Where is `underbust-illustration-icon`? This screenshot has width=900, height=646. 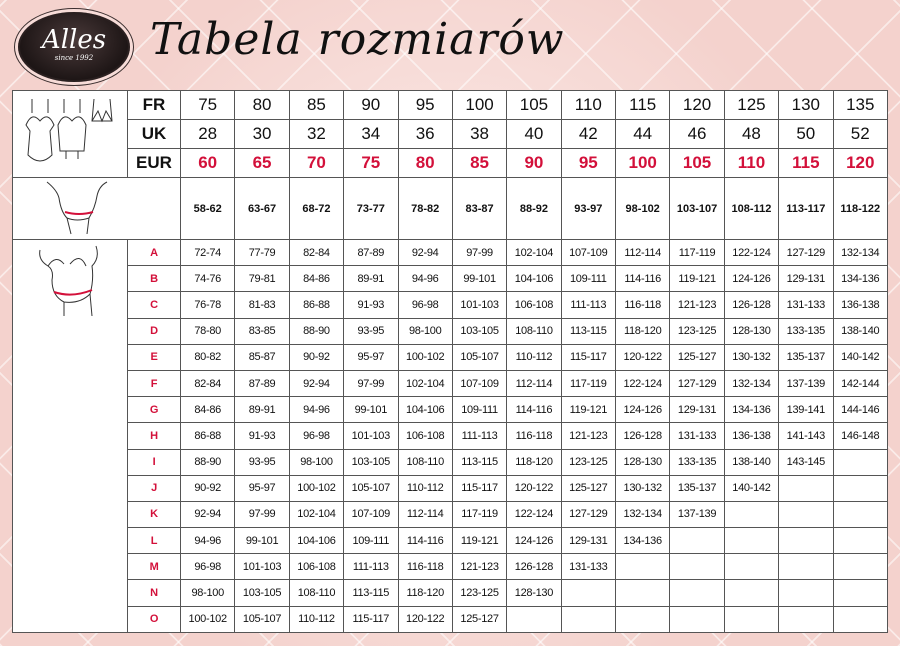 underbust-illustration-icon is located at coordinates (96, 208).